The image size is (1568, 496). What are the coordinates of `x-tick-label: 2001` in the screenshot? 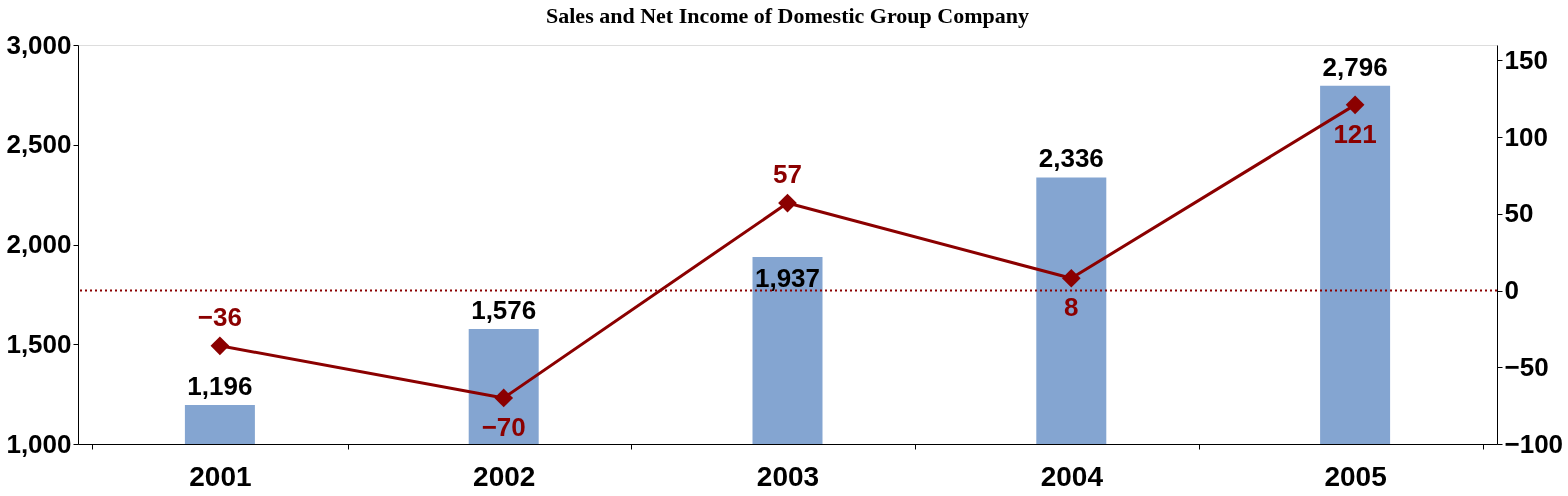 It's located at (220, 476).